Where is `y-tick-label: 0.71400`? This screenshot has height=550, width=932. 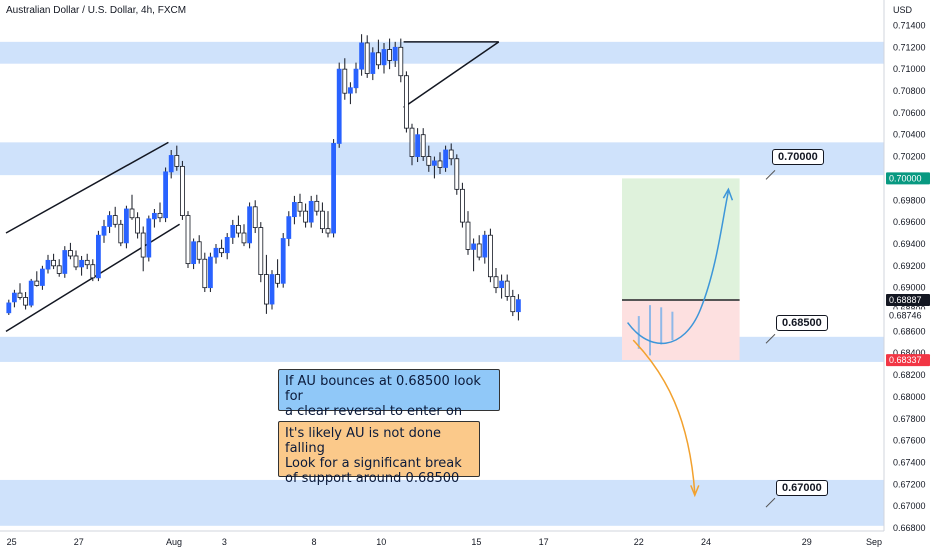
y-tick-label: 0.71400 is located at coordinates (909, 25).